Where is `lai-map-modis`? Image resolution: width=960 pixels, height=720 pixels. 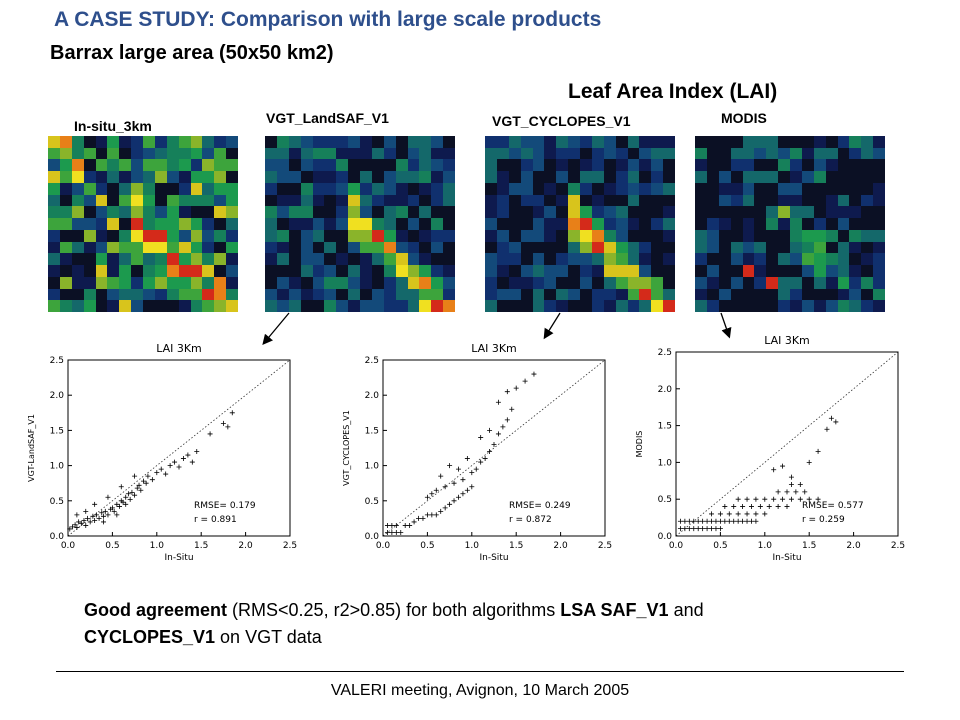 lai-map-modis is located at coordinates (790, 224).